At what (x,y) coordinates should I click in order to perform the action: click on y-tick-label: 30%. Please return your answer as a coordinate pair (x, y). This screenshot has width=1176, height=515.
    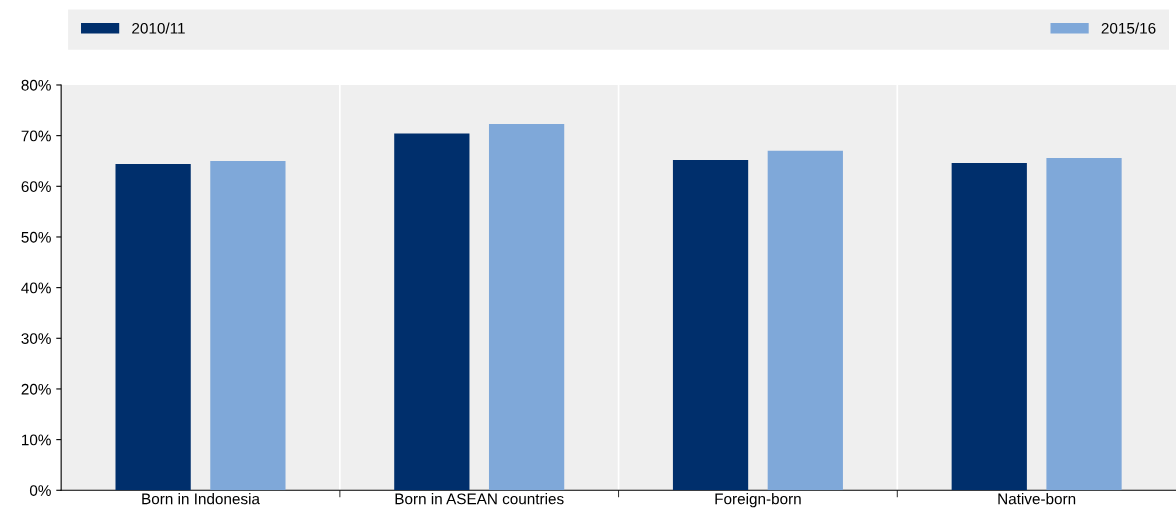
    Looking at the image, I should click on (36, 338).